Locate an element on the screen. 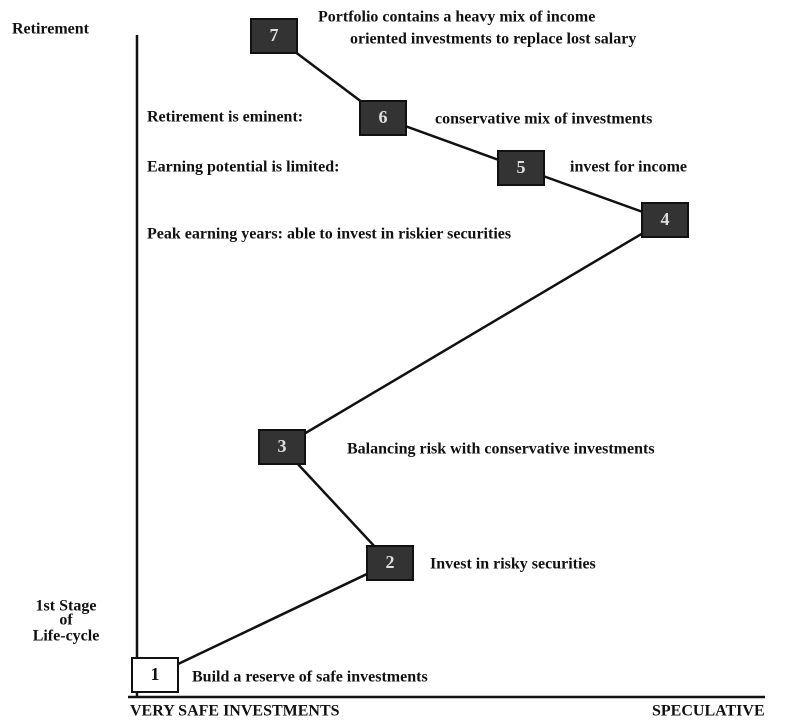  axis-label: SPECULATIVE is located at coordinates (708, 711).